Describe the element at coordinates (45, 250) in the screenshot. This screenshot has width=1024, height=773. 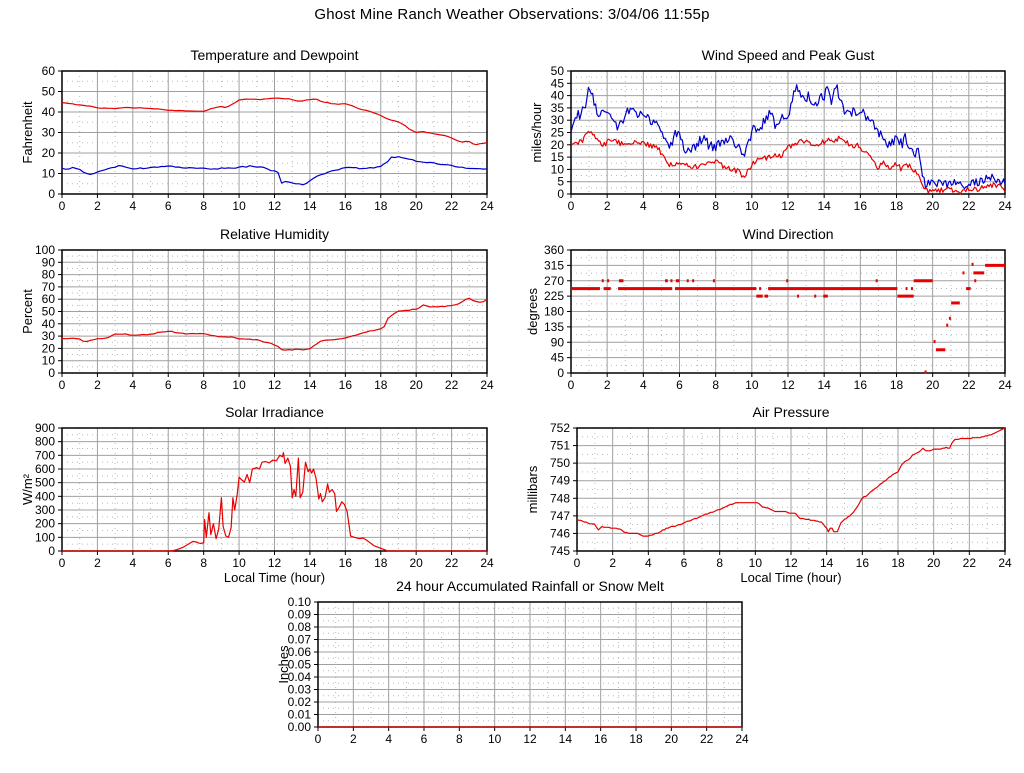
I see `svg-text: 100` at that location.